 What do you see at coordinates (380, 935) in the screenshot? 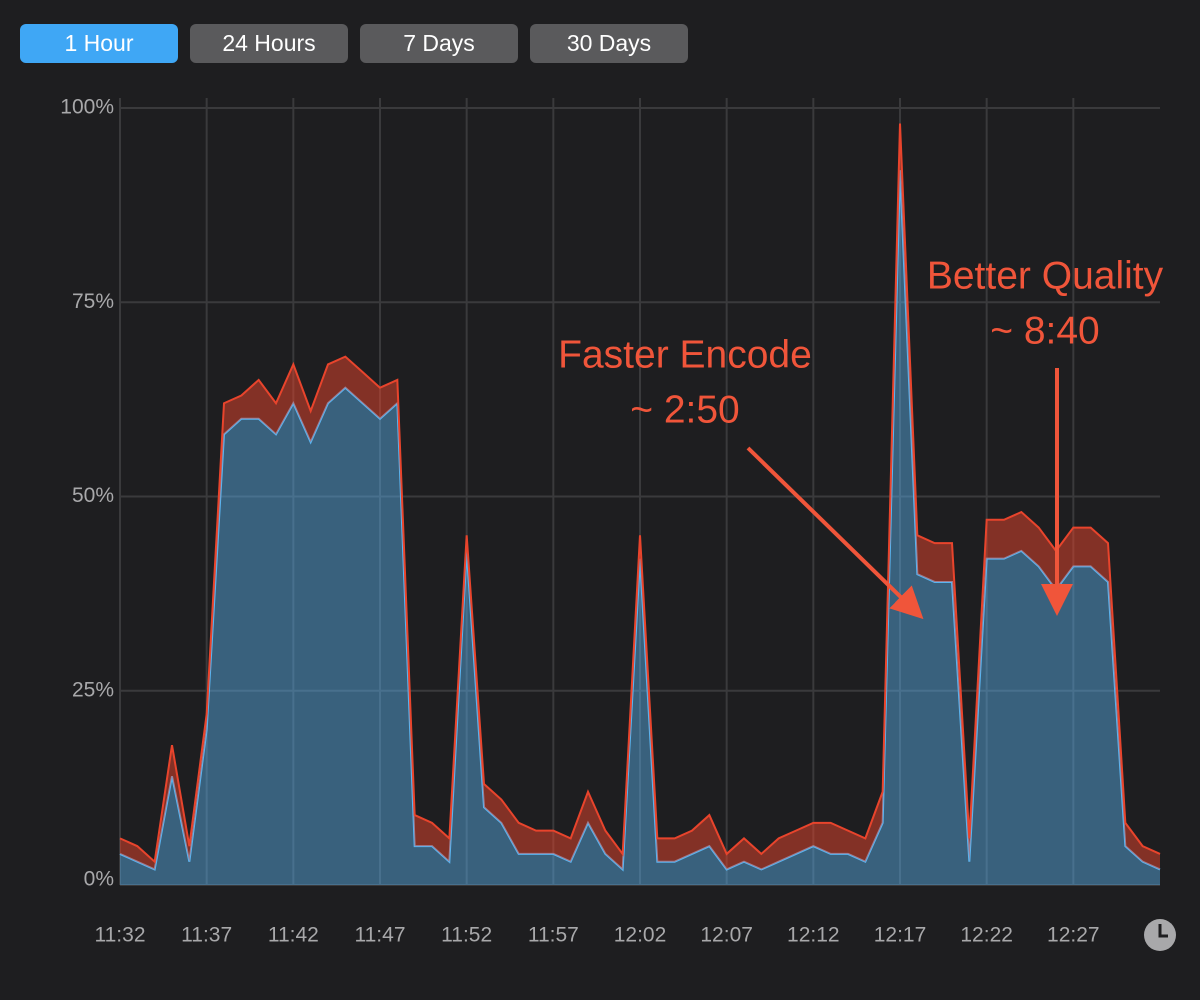
I see `x-tick-label: 11:47` at bounding box center [380, 935].